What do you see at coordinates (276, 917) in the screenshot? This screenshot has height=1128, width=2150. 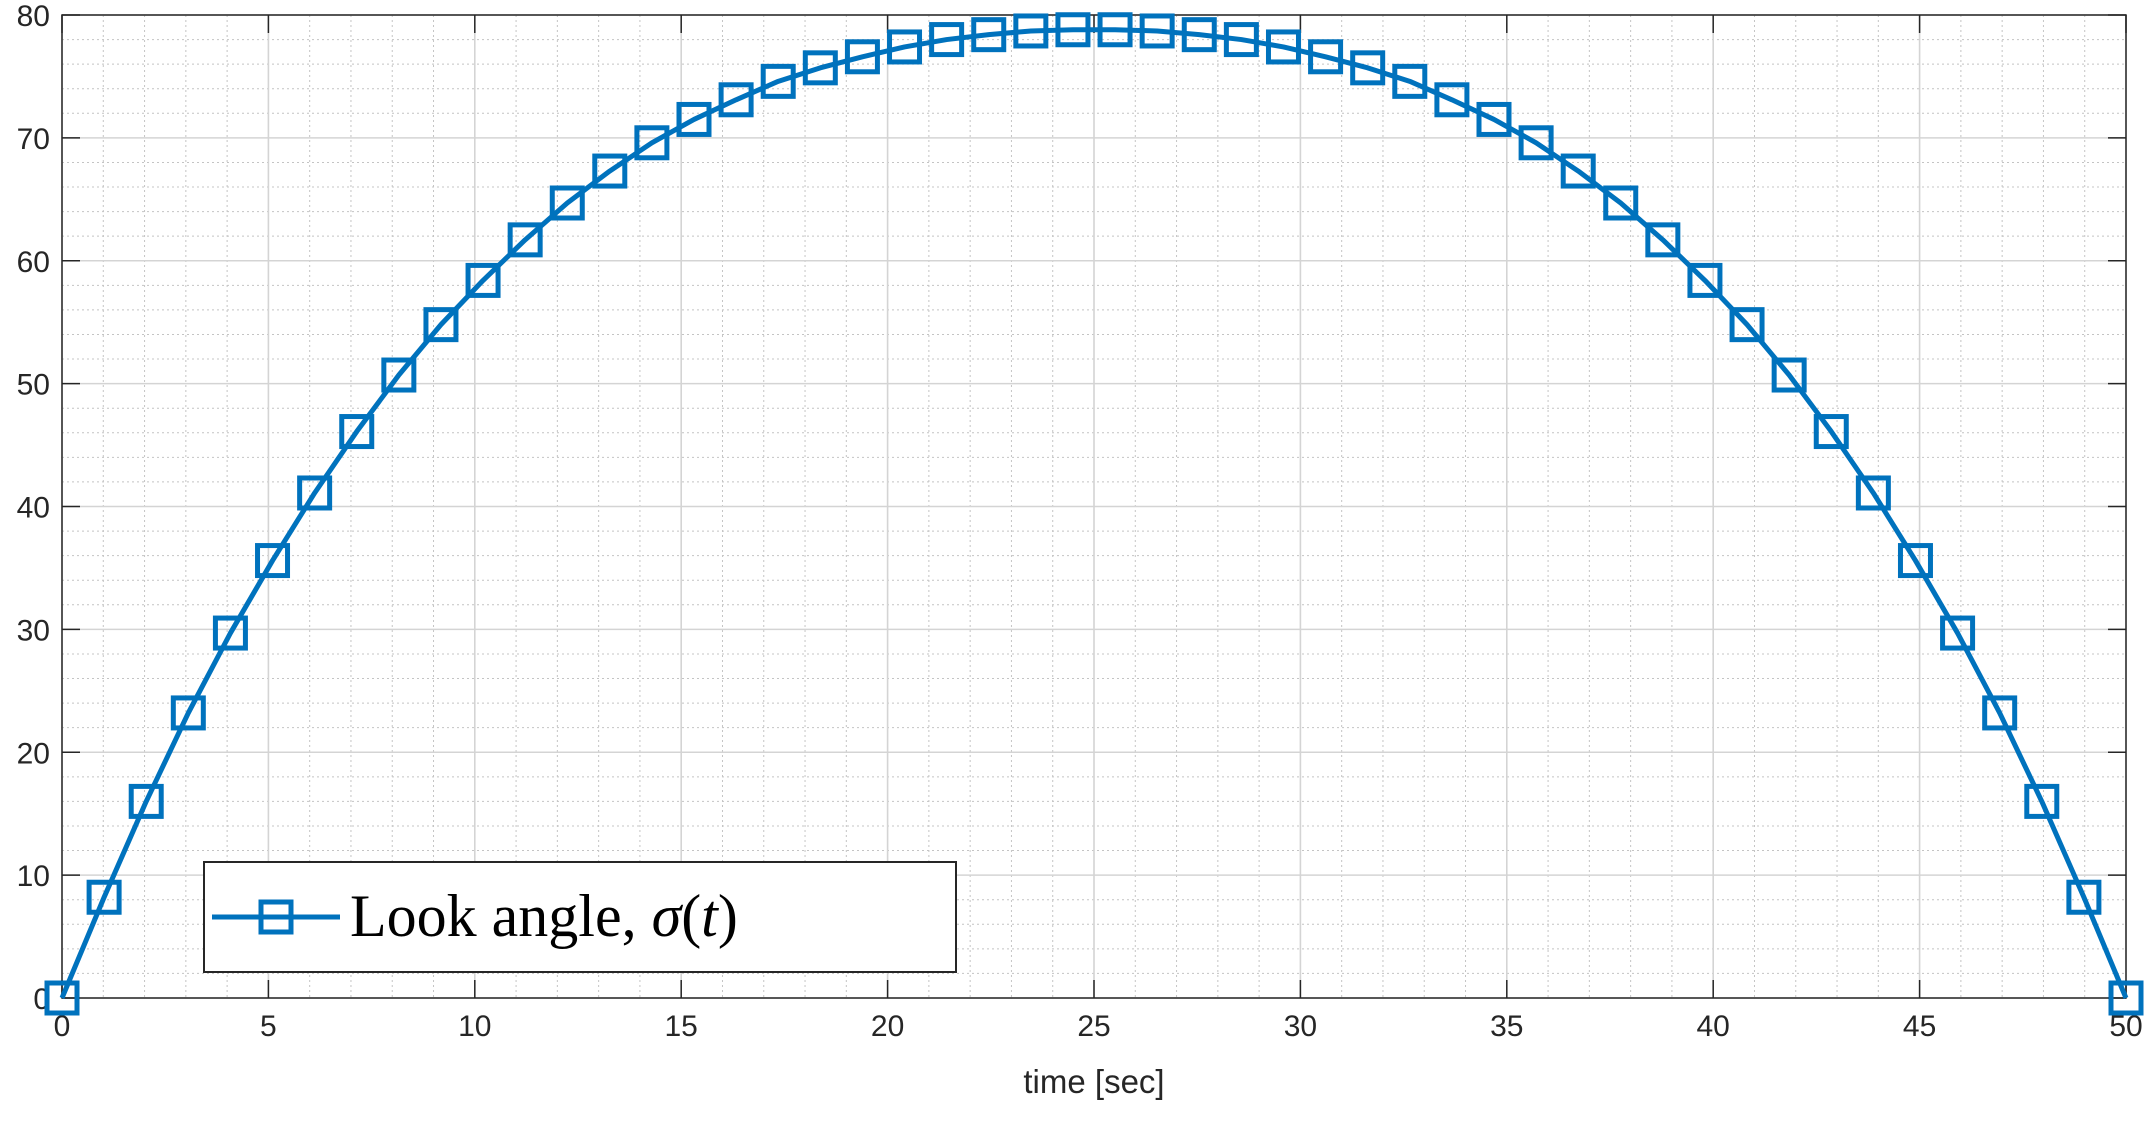 I see `legend-marker-sample` at bounding box center [276, 917].